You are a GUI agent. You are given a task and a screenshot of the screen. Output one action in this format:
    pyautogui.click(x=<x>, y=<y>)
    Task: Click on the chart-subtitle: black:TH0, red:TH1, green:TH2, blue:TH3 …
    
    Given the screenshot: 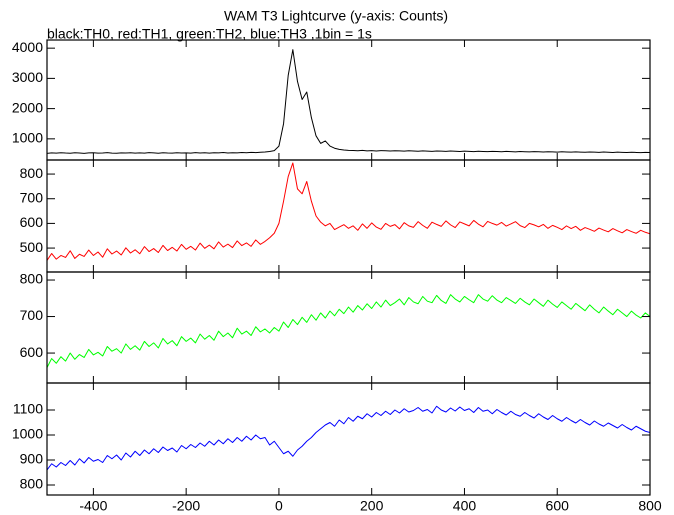 What is the action you would take?
    pyautogui.click(x=209, y=34)
    